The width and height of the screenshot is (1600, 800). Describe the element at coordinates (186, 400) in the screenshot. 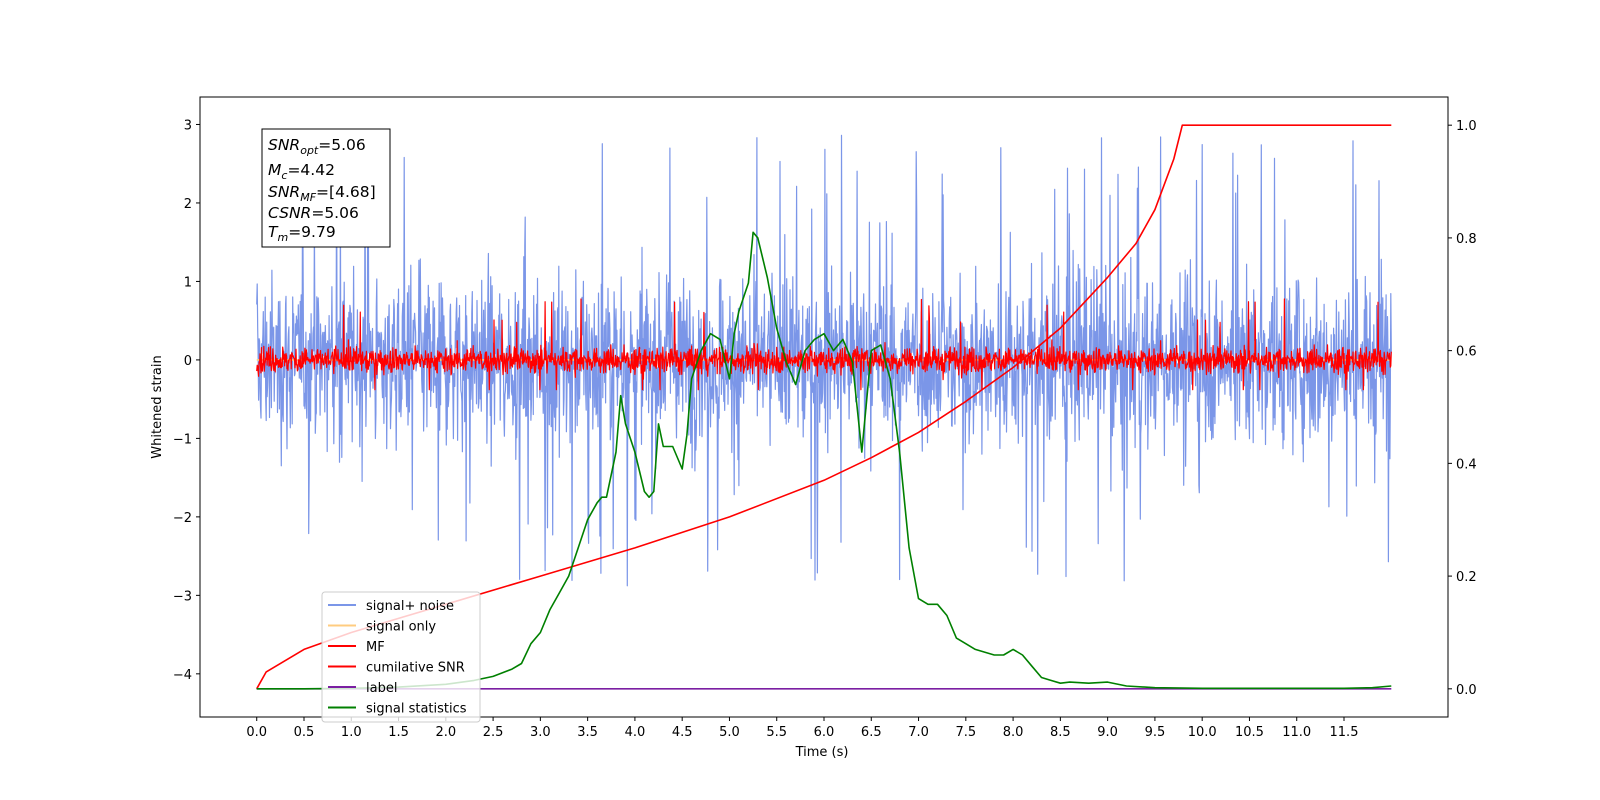

I see `y-axis-left: 3 2 1 0 −1 −2 −3 −4` at that location.